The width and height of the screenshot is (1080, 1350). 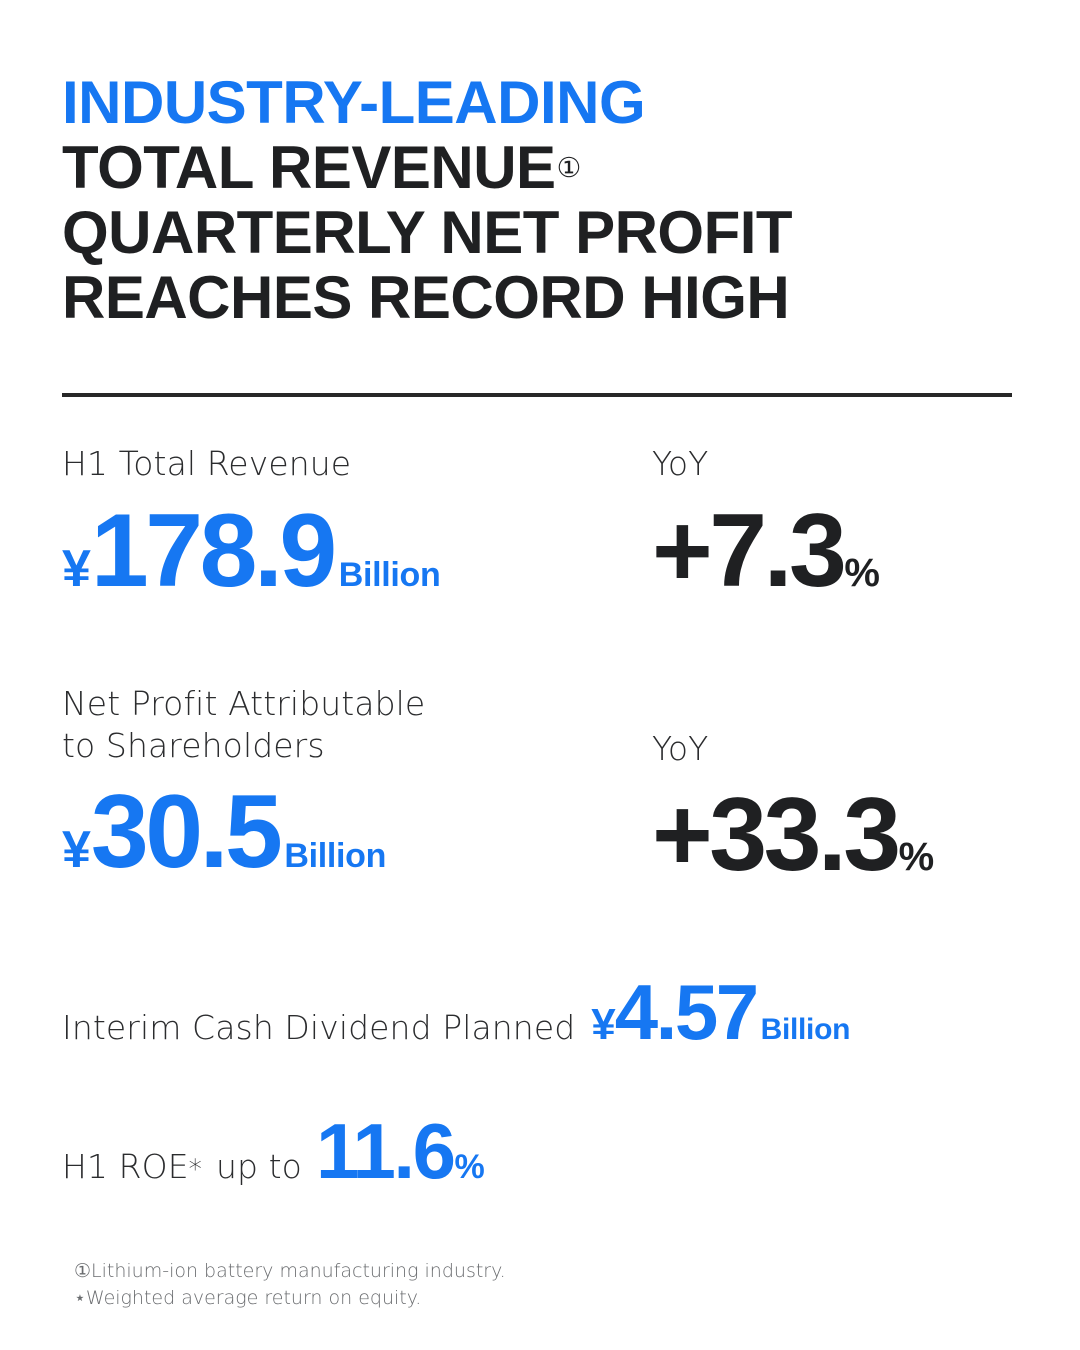 I want to click on metric-col-value-revenue: H1 Total Revenue ¥ 178.9 Billion, so click(x=357, y=526).